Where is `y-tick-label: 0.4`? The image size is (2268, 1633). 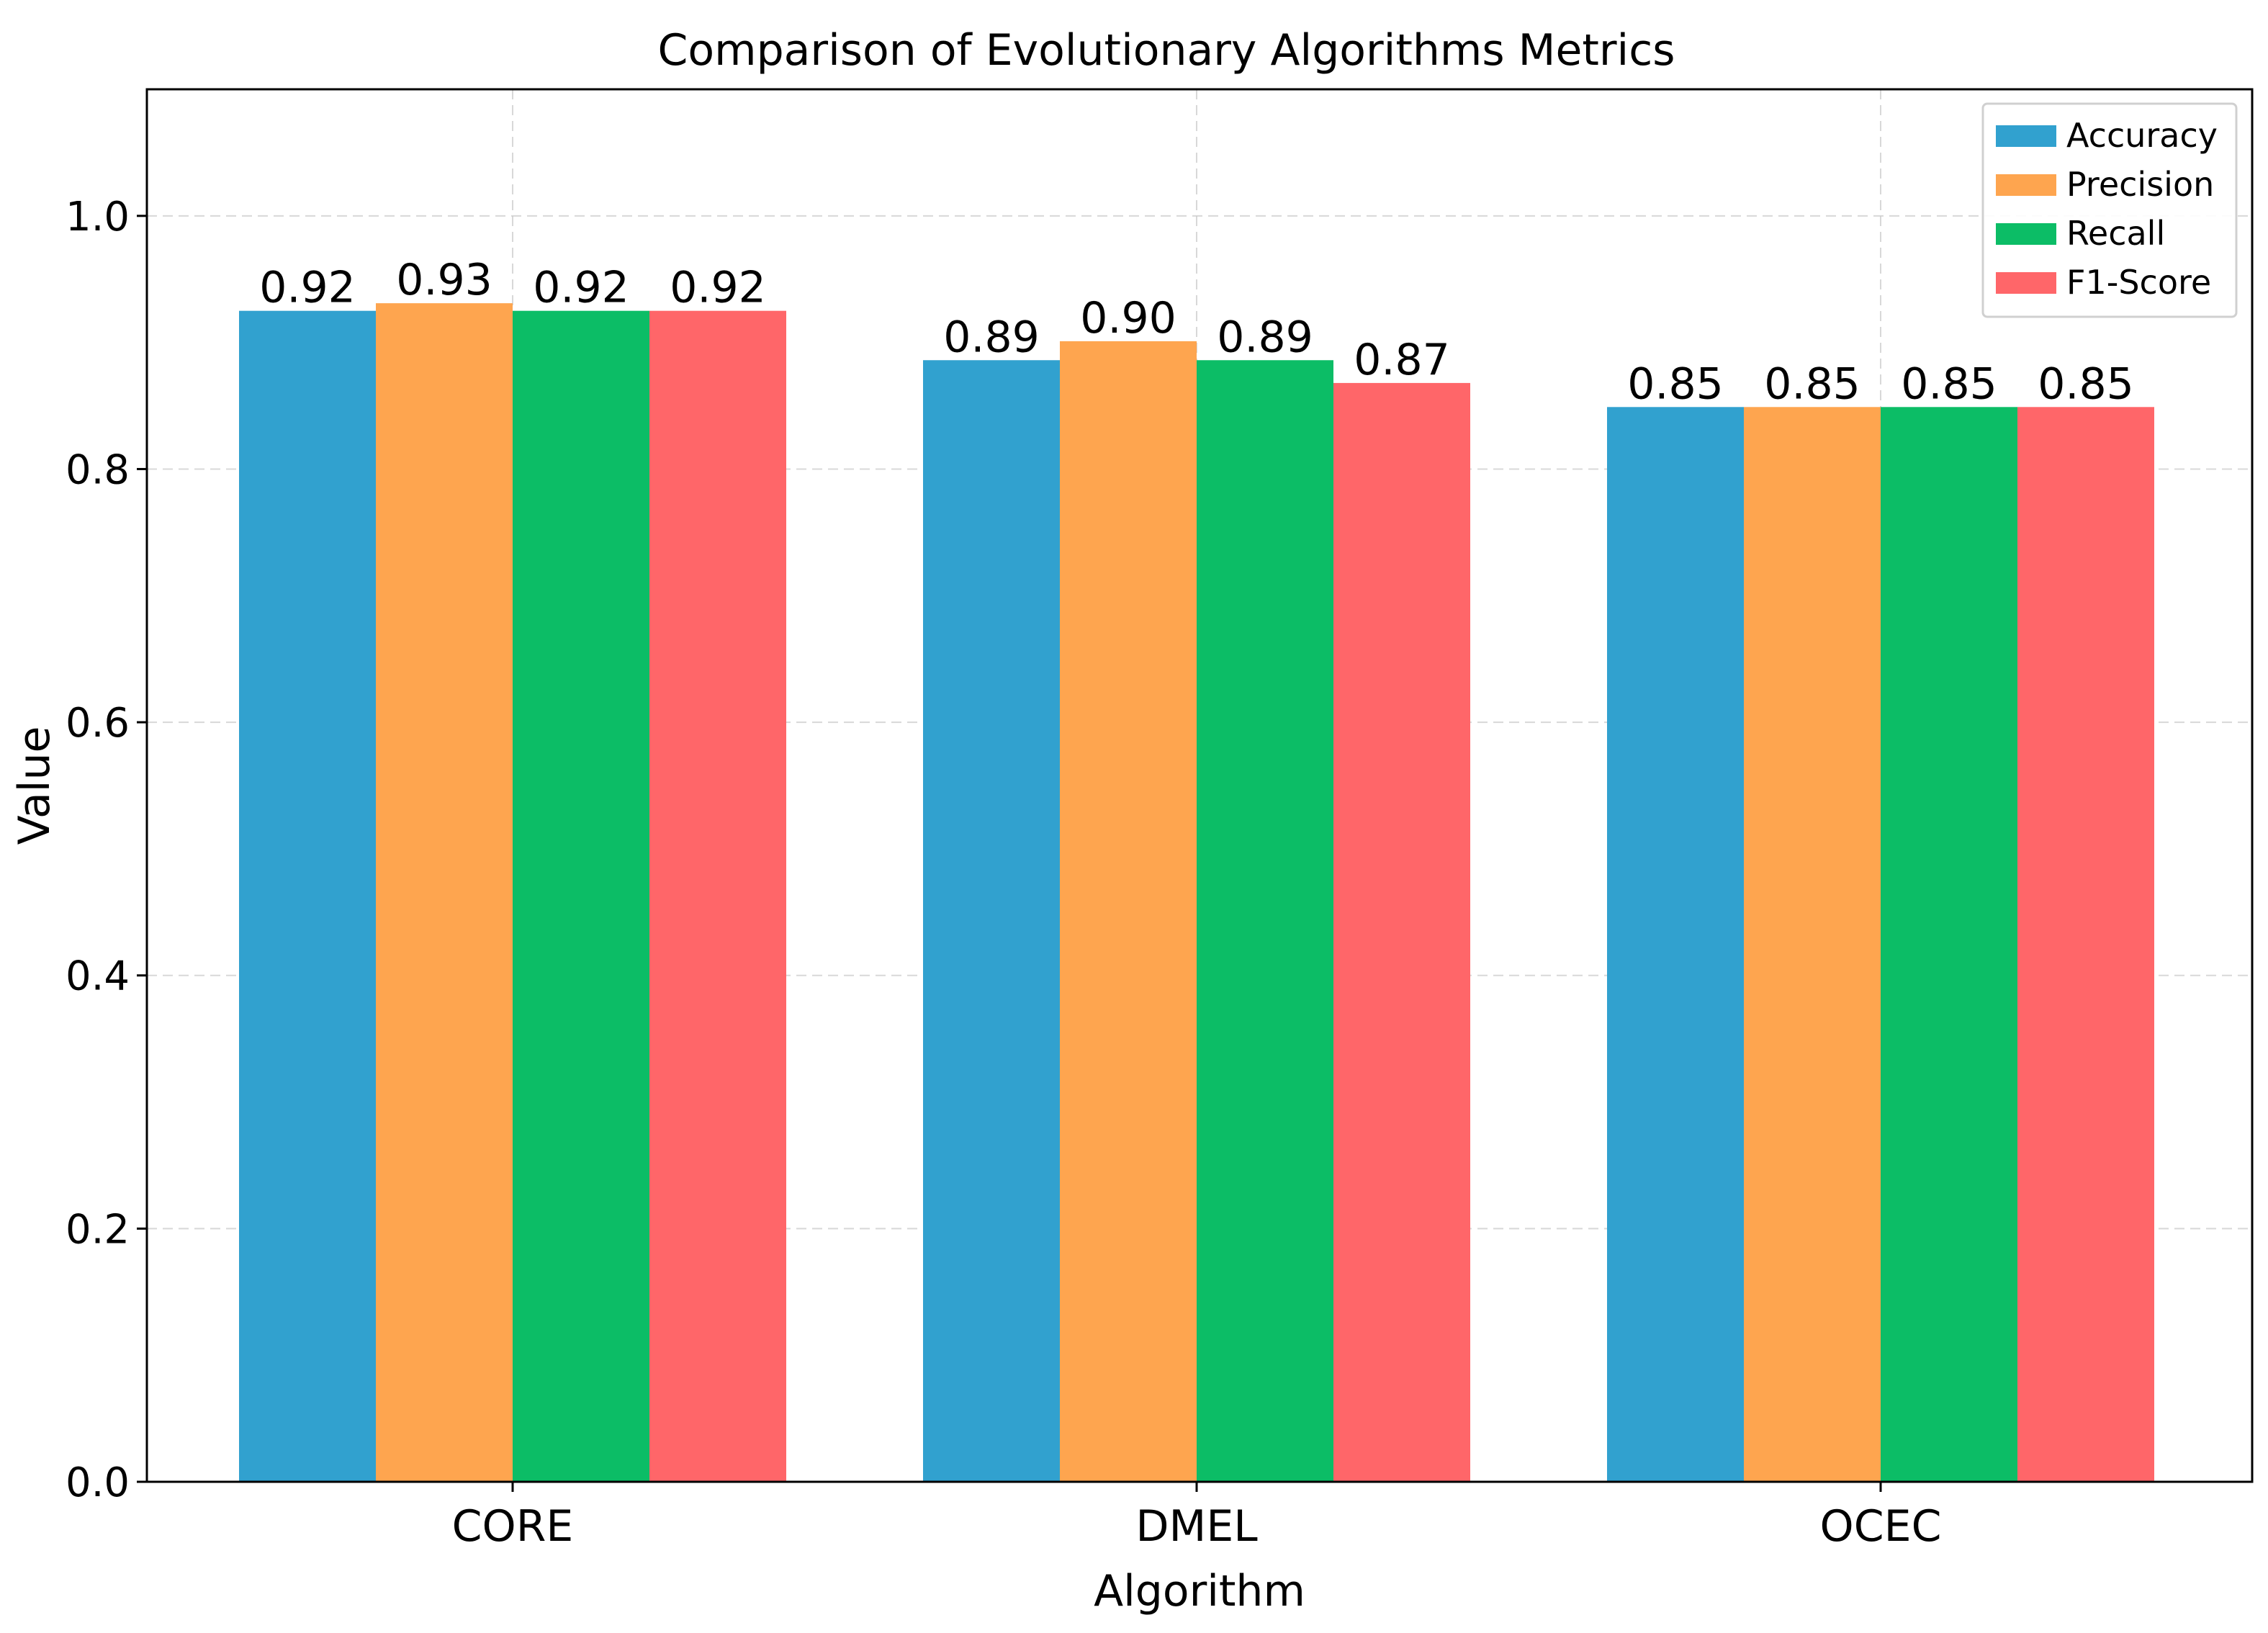
y-tick-label: 0.4 is located at coordinates (98, 976).